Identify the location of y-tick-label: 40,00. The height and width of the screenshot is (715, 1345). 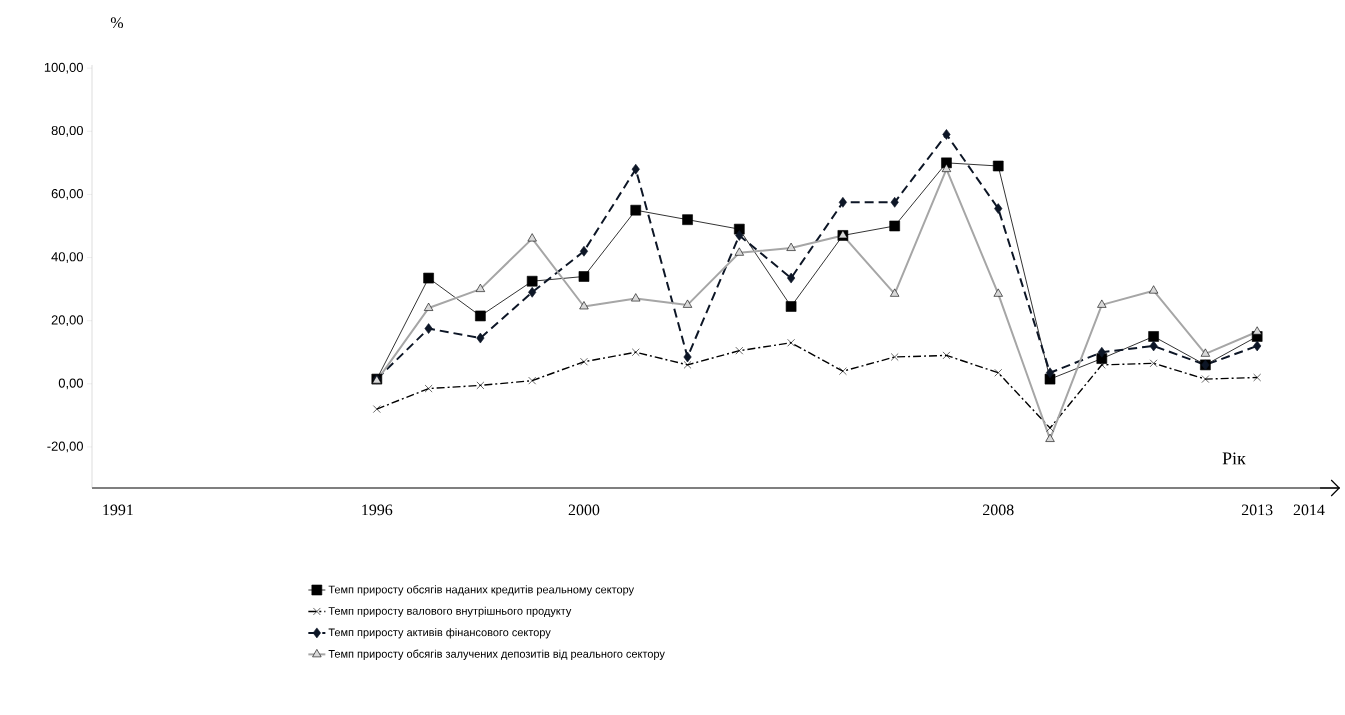
(67, 257).